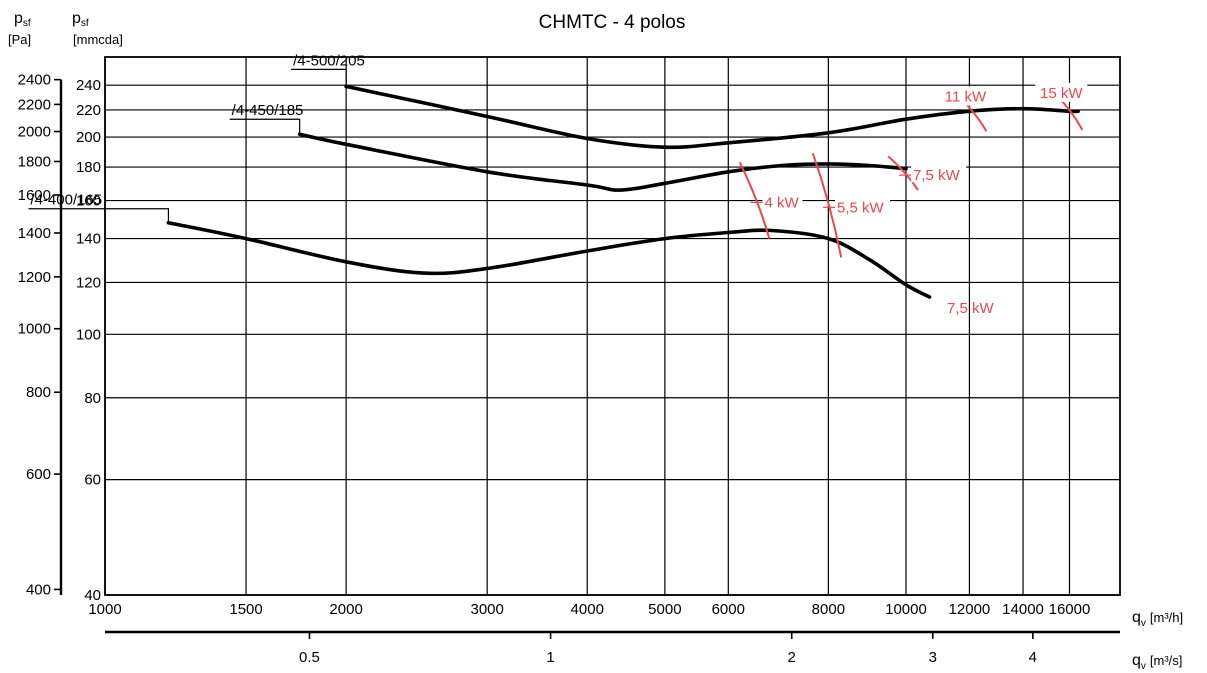  Describe the element at coordinates (34, 132) in the screenshot. I see `y-tick-label-pa: 2000` at that location.